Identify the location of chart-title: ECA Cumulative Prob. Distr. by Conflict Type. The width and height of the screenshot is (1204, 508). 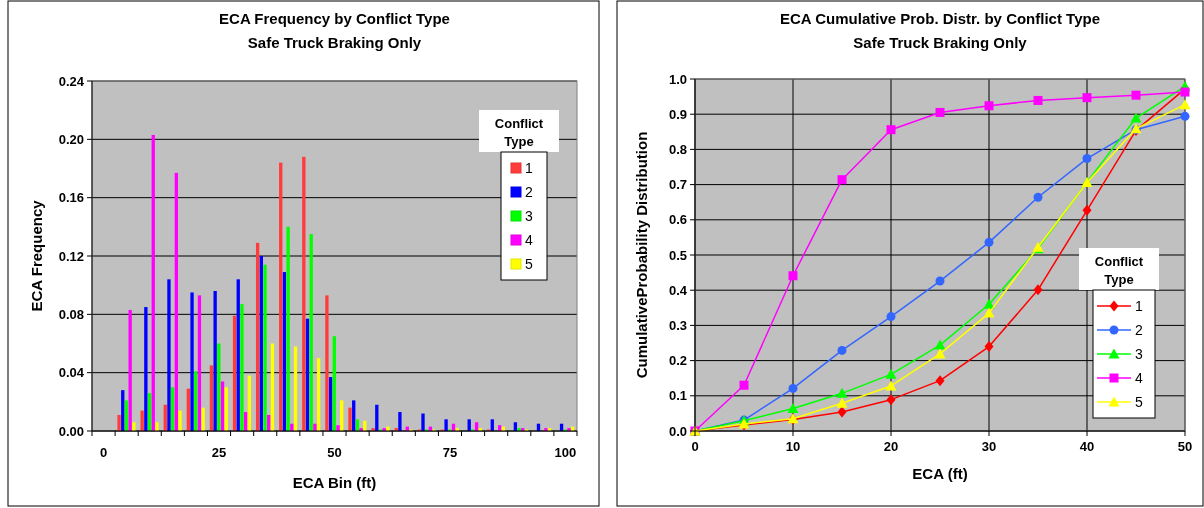
(940, 18).